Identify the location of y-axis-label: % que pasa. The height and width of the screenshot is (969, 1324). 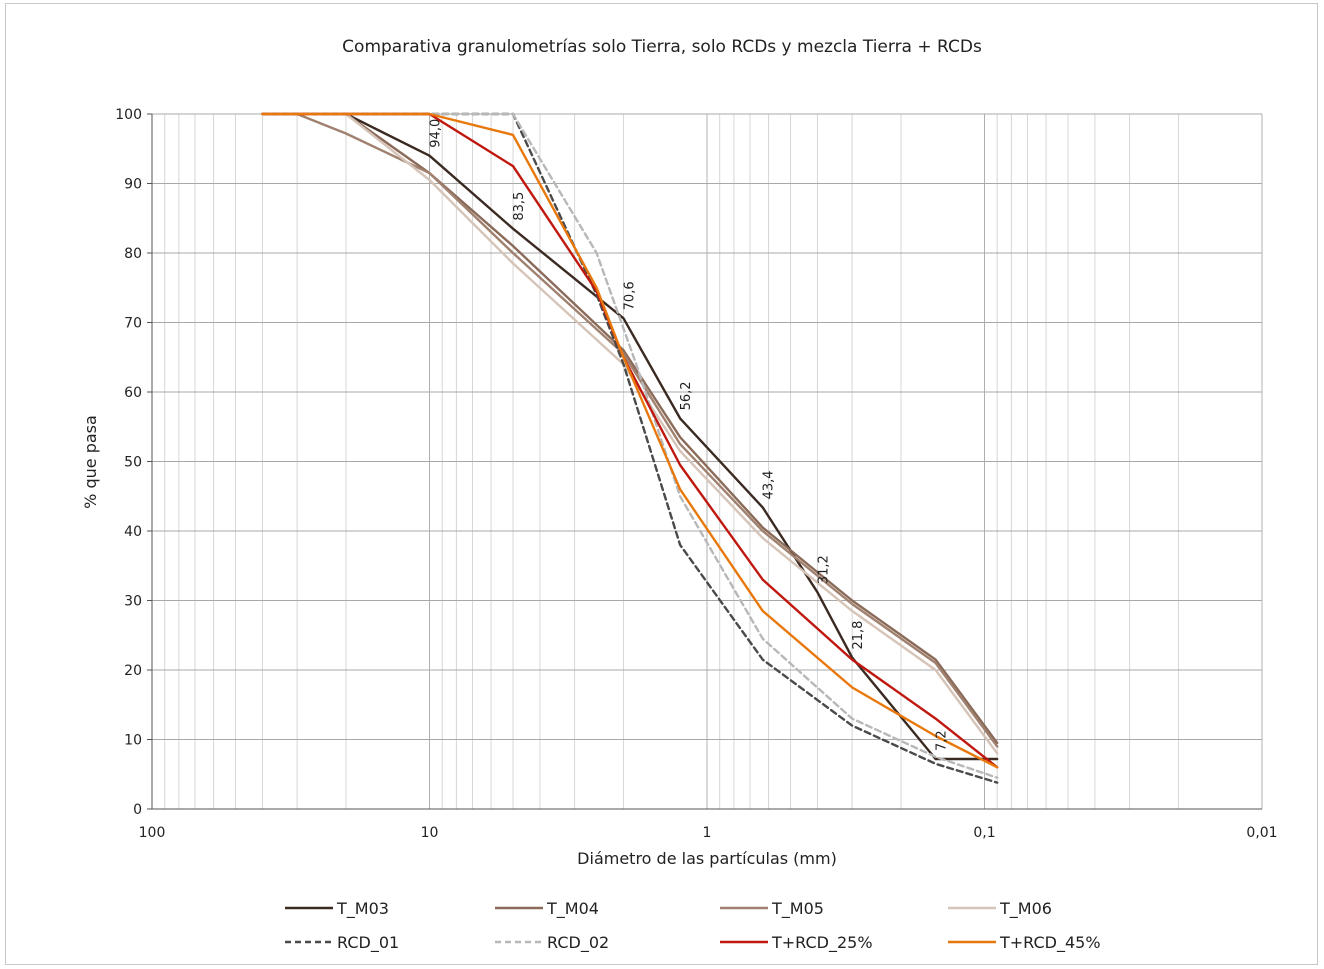
(90, 462).